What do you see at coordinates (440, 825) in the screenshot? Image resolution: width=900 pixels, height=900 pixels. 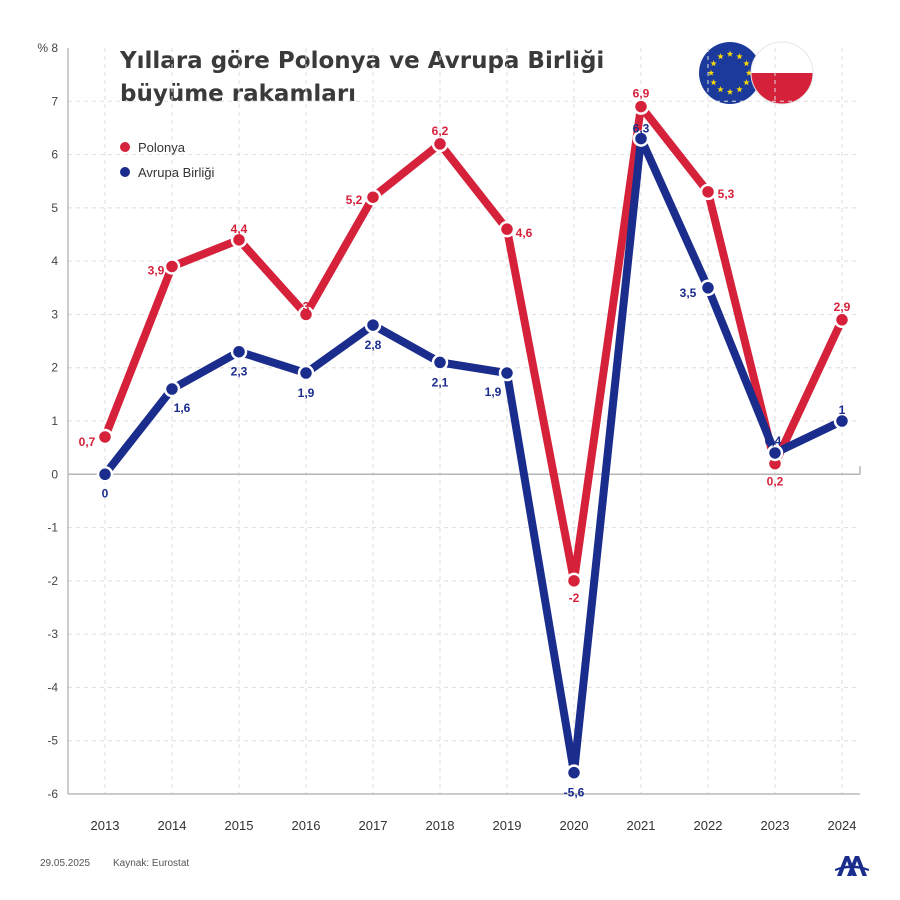 I see `x-tick-label: 2018` at bounding box center [440, 825].